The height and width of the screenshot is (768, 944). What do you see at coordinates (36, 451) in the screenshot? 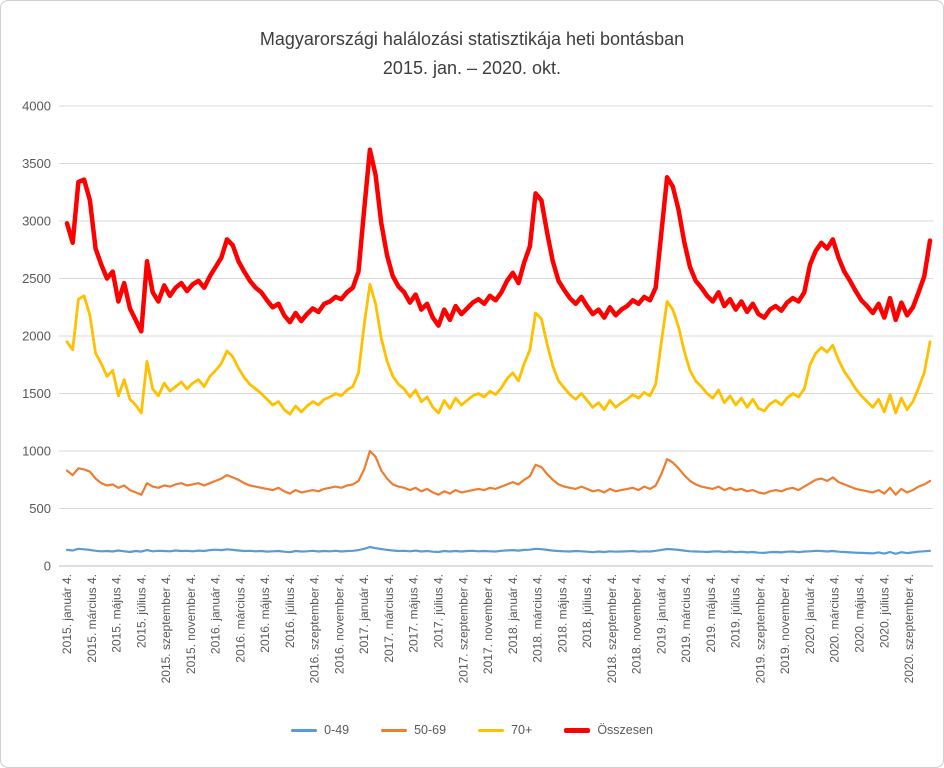
I see `y-axis-label: 1000` at bounding box center [36, 451].